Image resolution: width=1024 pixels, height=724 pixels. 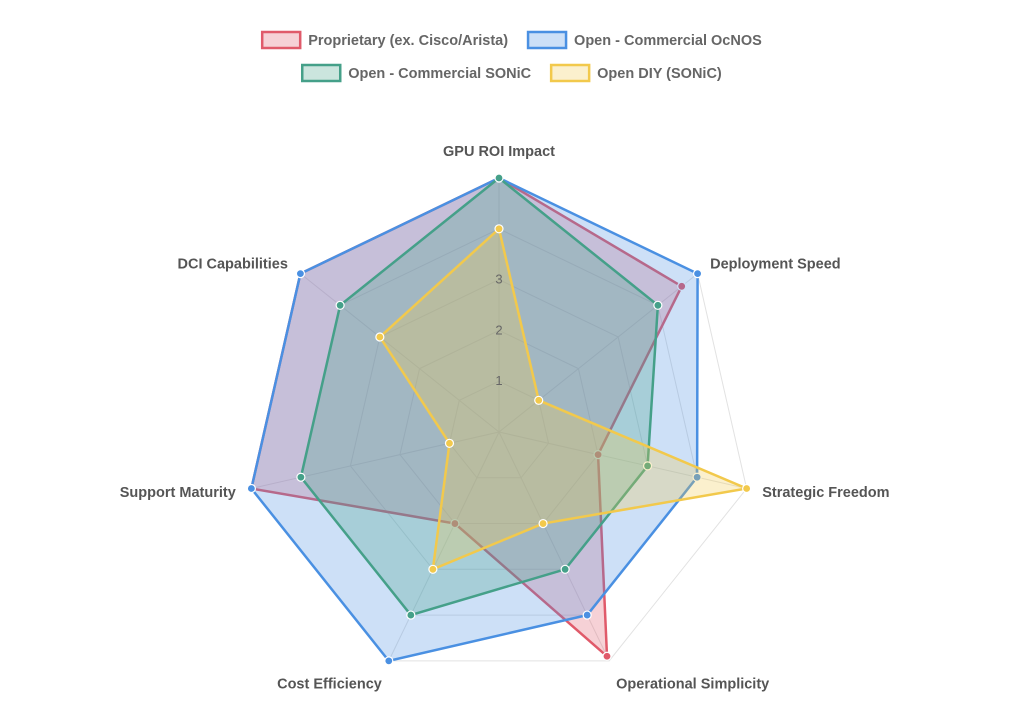 I want to click on axis-label-dci-capabilities: DCI Capabilities, so click(x=233, y=265).